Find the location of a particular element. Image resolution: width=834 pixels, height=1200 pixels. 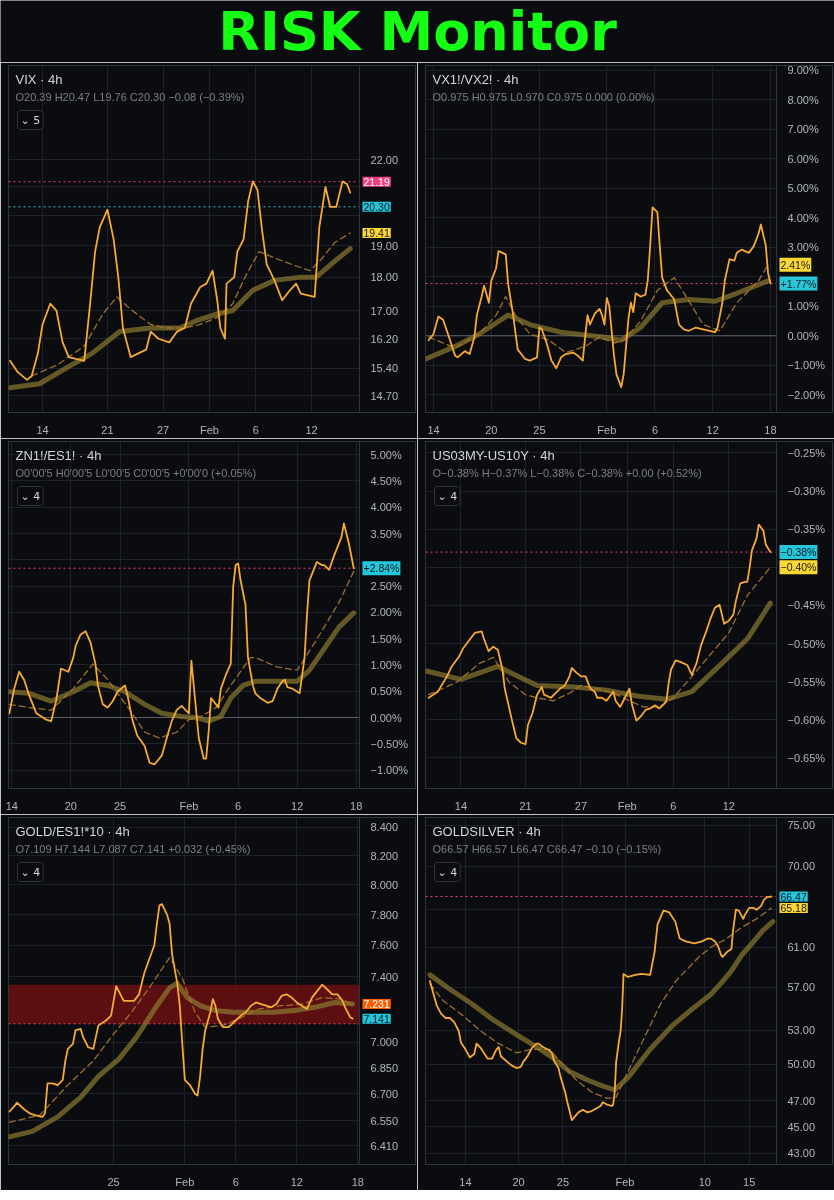

text: RISK Monitor is located at coordinates (418, 31).